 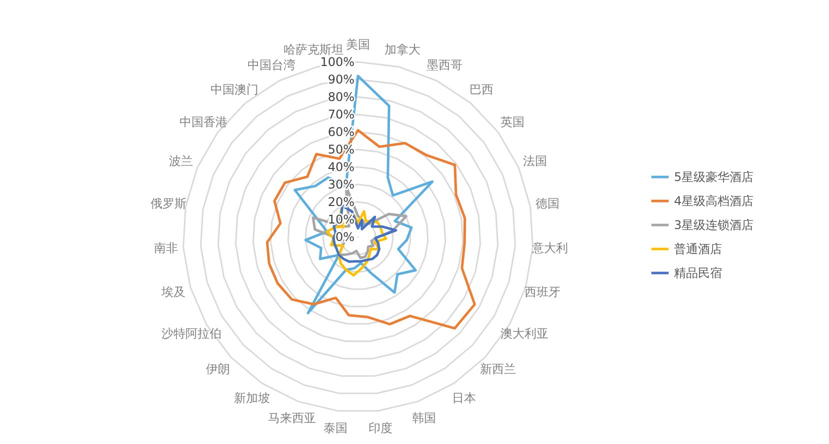 I want to click on spoke-label: 加拿大, so click(x=402, y=49).